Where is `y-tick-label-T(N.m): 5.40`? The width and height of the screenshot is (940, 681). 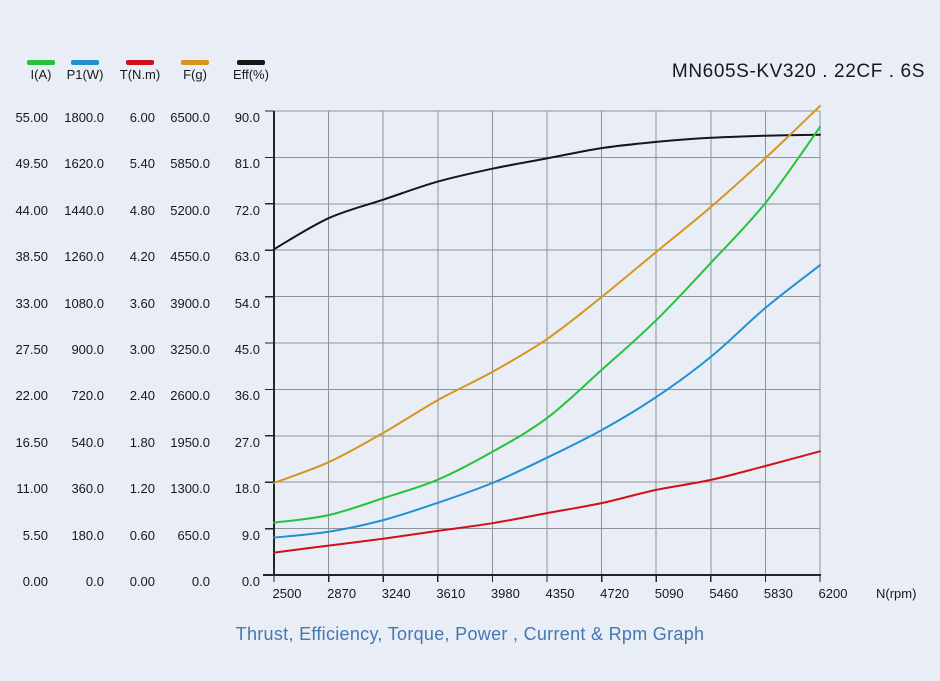 y-tick-label-T(N.m): 5.40 is located at coordinates (142, 164).